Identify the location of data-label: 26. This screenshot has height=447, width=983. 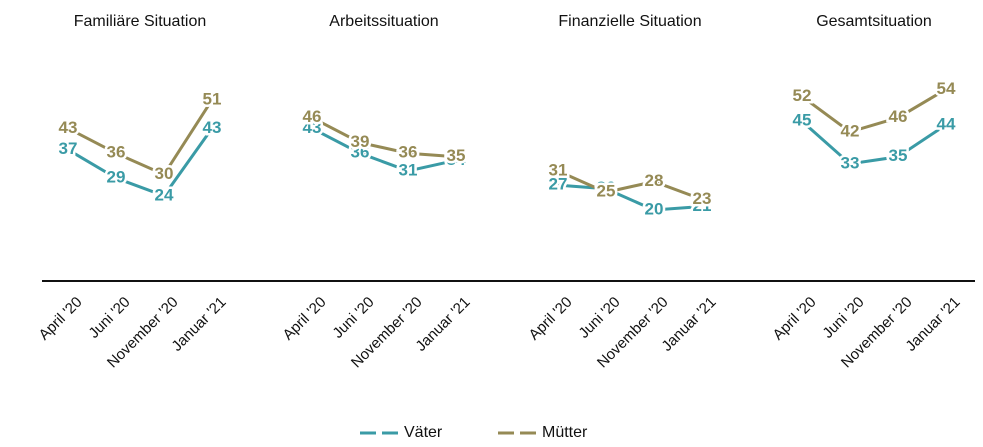
(606, 187).